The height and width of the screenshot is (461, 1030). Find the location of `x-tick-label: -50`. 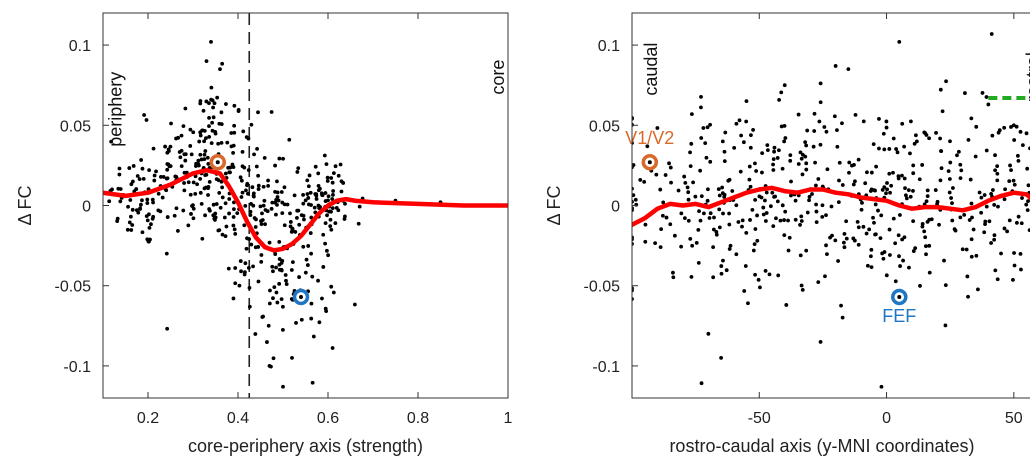

x-tick-label: -50 is located at coordinates (759, 418).